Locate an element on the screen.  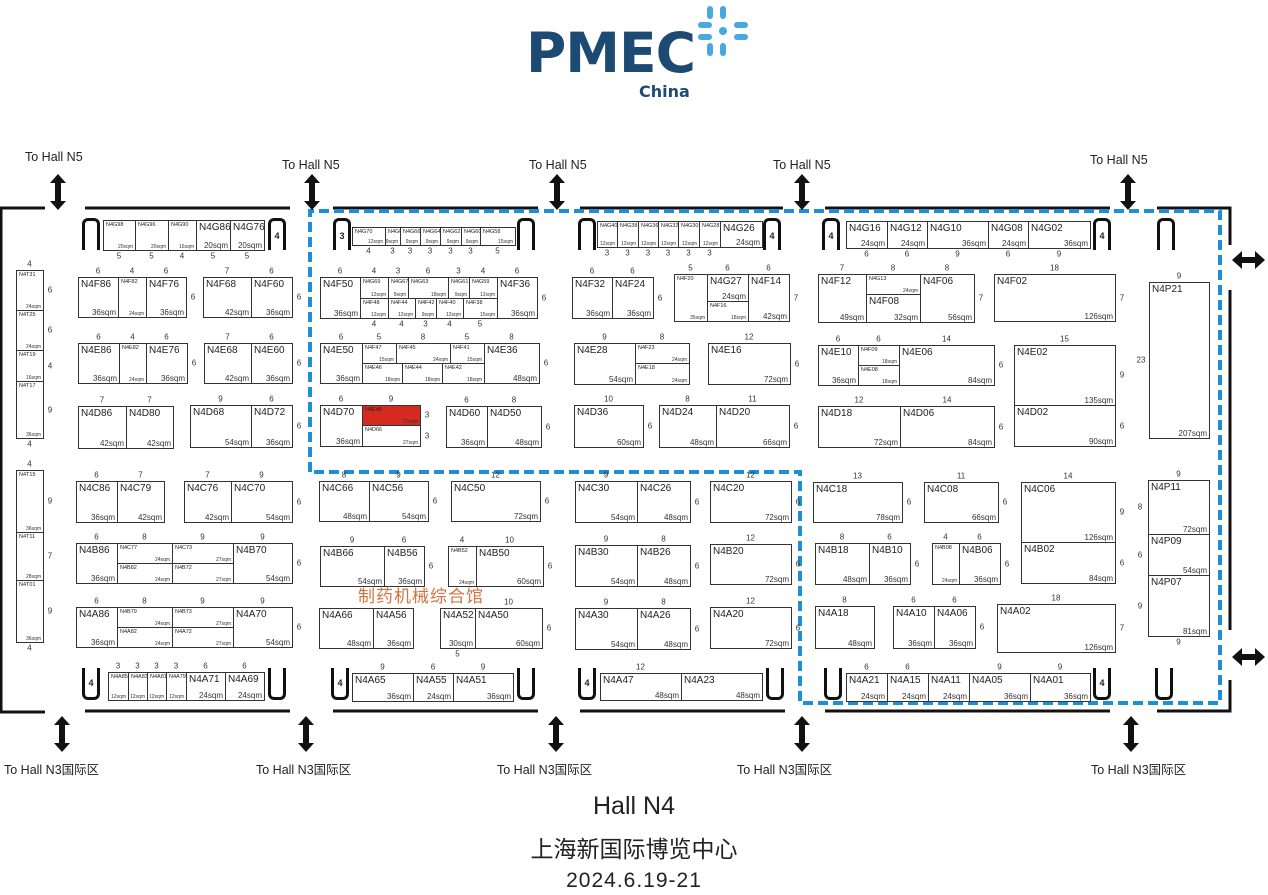
booth-n4f12: N4F12 49sqm is located at coordinates (842, 298).